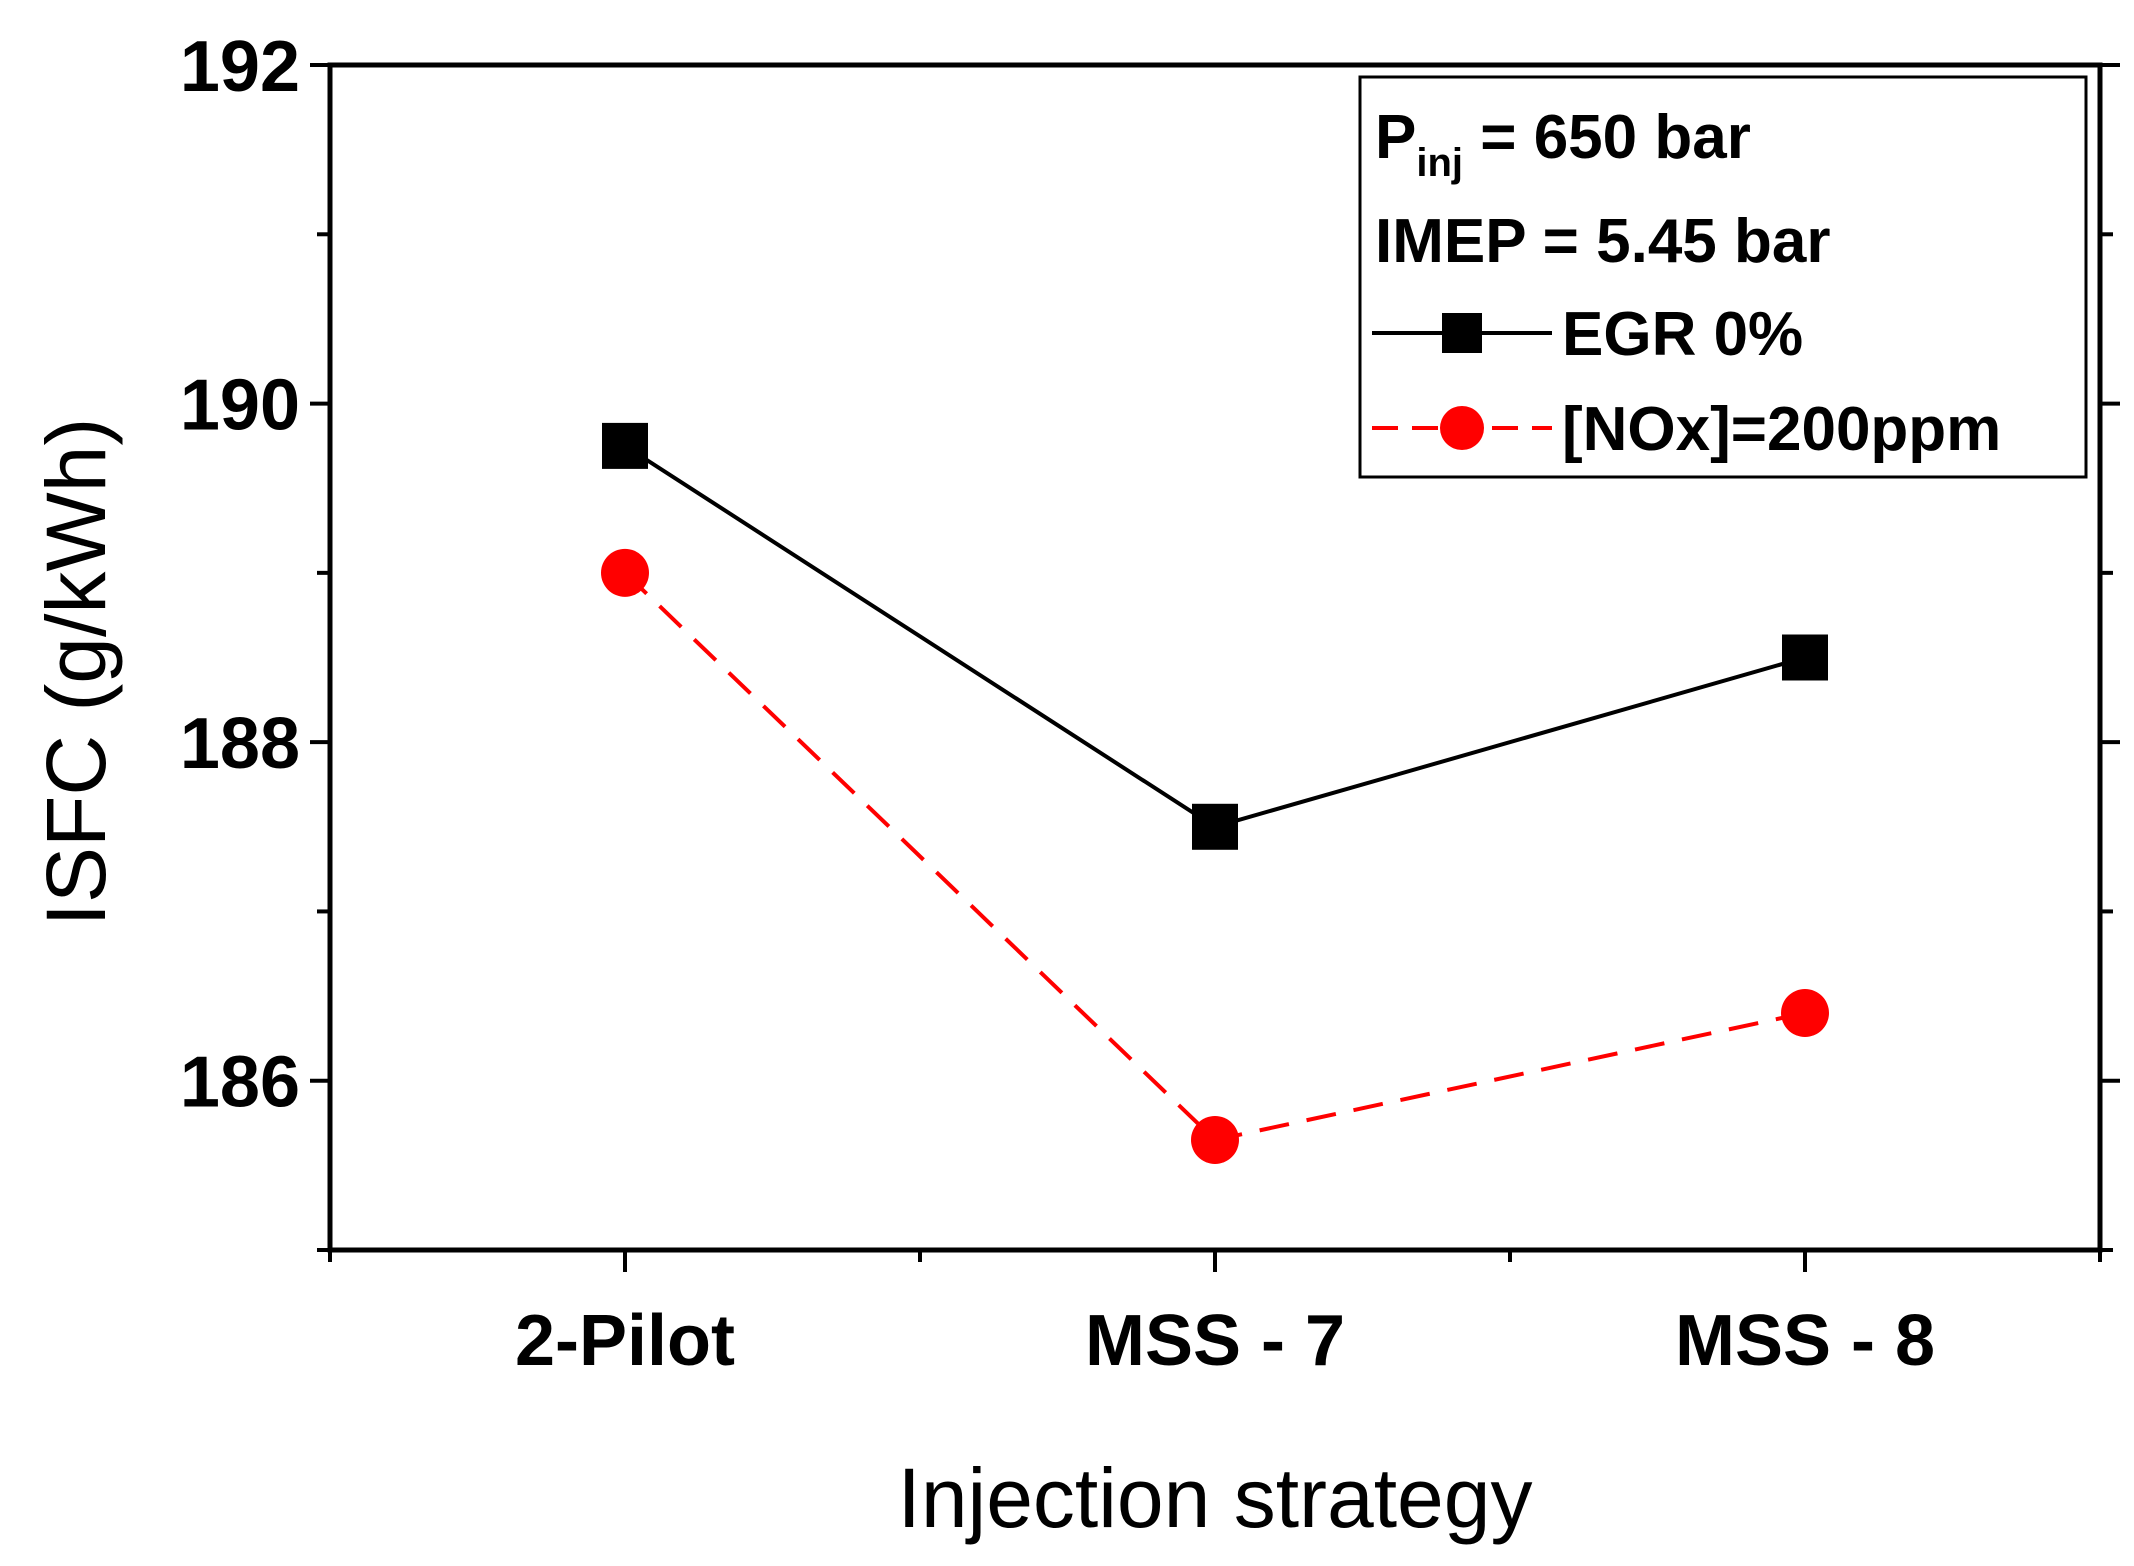 The height and width of the screenshot is (1566, 2134). Describe the element at coordinates (1439, 163) in the screenshot. I see `legend-annotation-inj-subscript: inj` at that location.